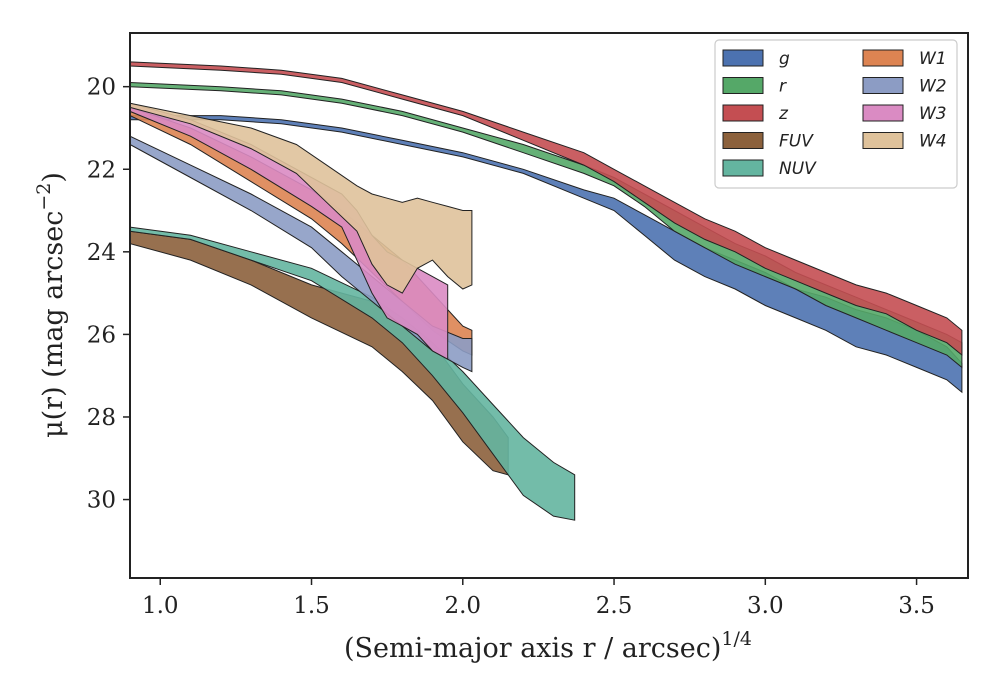 The image size is (1000, 700). I want to click on legend-label-W3: W3, so click(933, 114).